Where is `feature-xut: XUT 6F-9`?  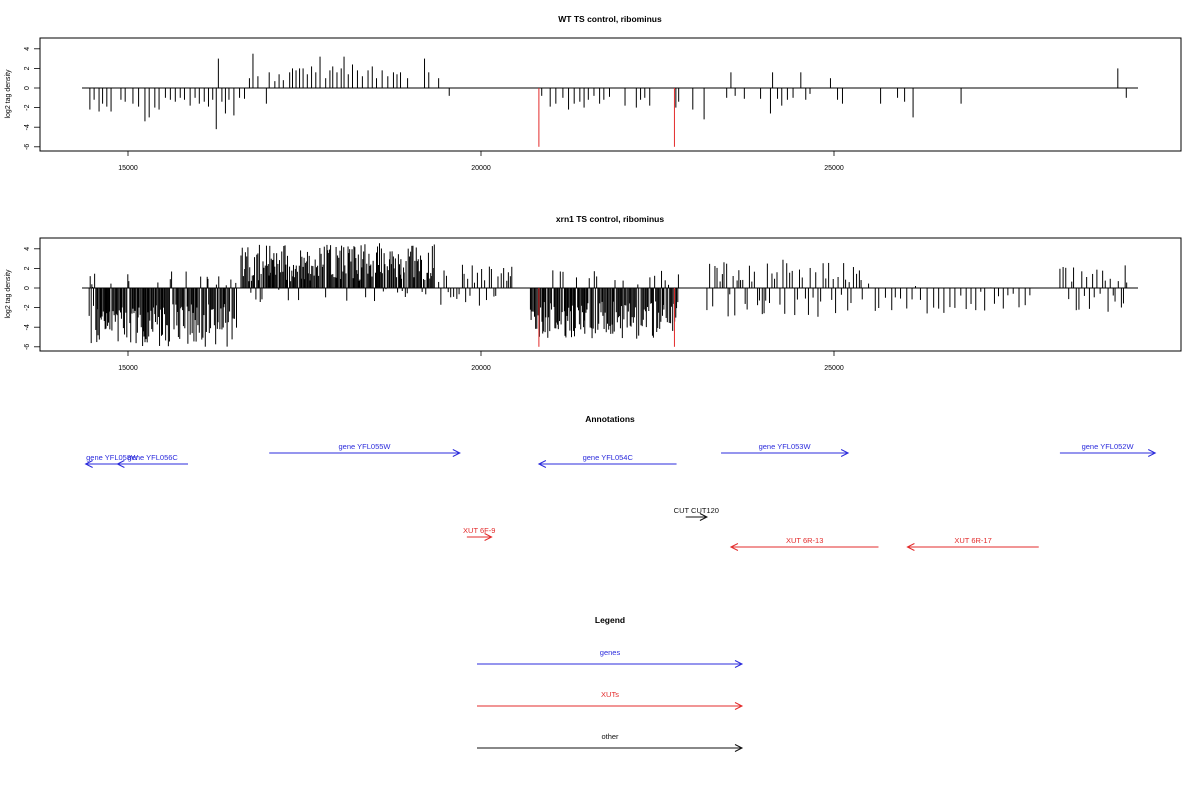 feature-xut: XUT 6F-9 is located at coordinates (479, 533).